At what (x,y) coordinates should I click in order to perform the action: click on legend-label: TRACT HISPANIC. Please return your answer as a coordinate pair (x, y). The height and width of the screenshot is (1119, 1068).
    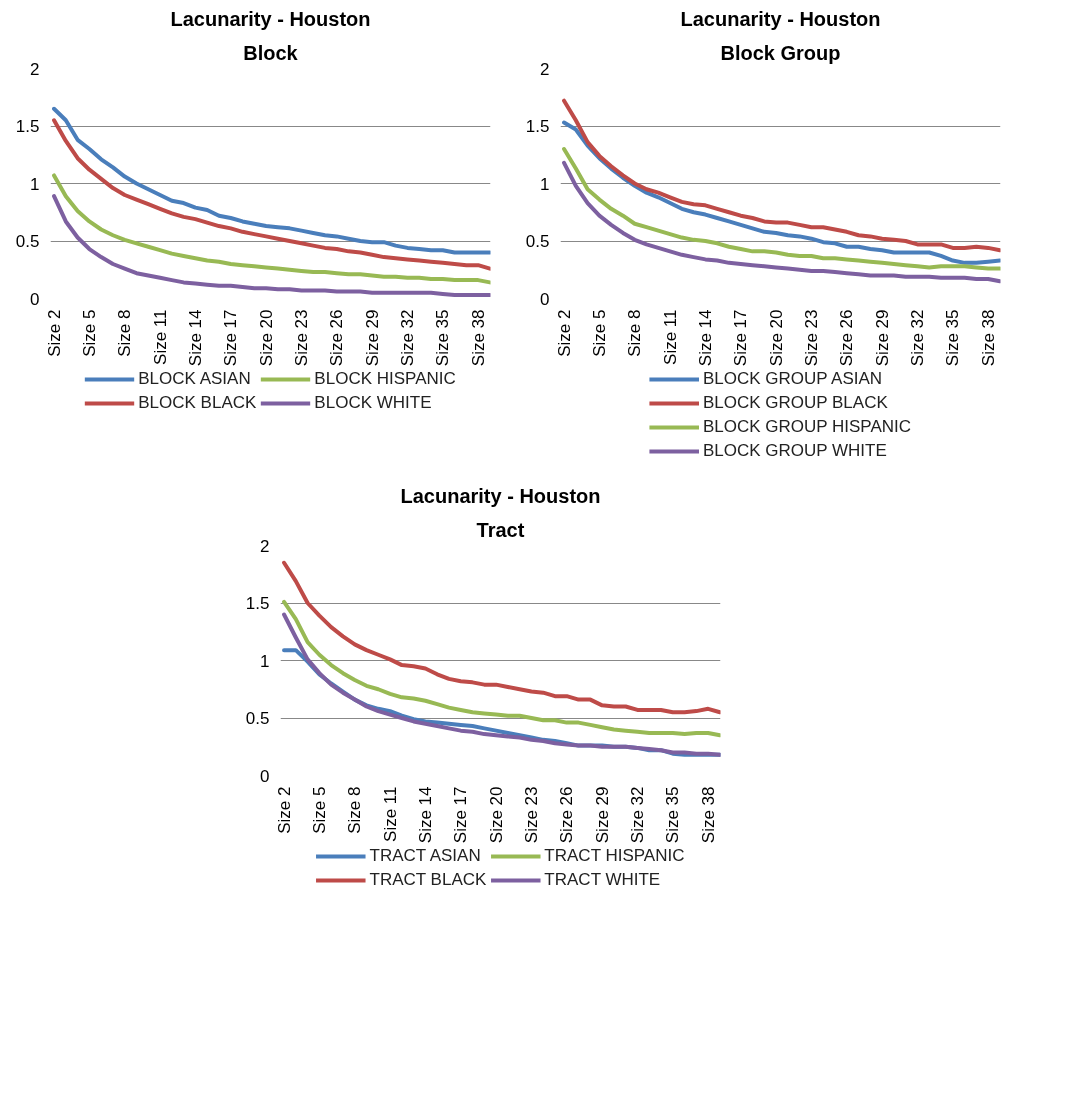
    Looking at the image, I should click on (614, 856).